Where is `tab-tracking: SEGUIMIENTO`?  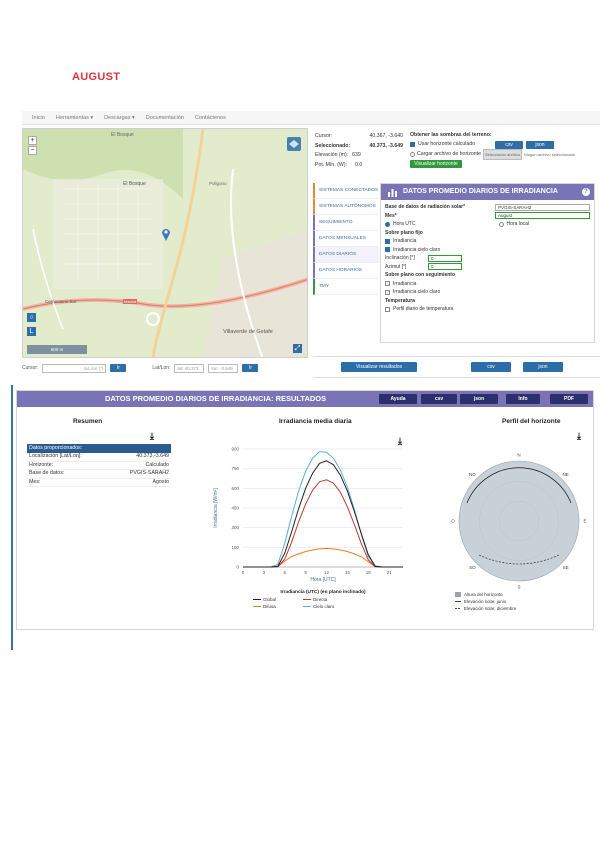 tab-tracking: SEGUIMIENTO is located at coordinates (346, 223).